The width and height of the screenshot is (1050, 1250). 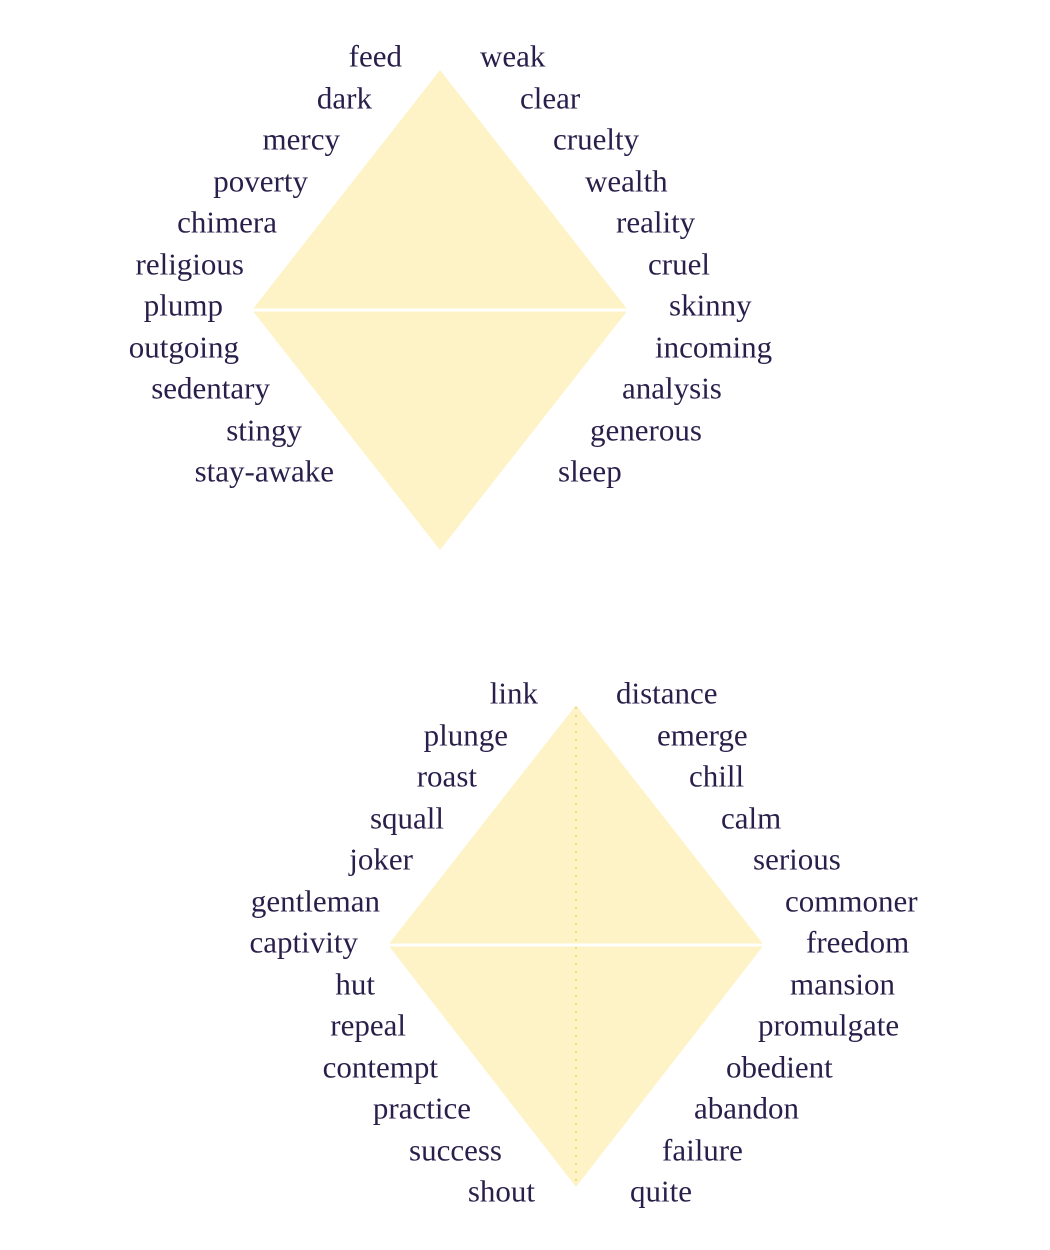 I want to click on right-word: incoming, so click(x=714, y=346).